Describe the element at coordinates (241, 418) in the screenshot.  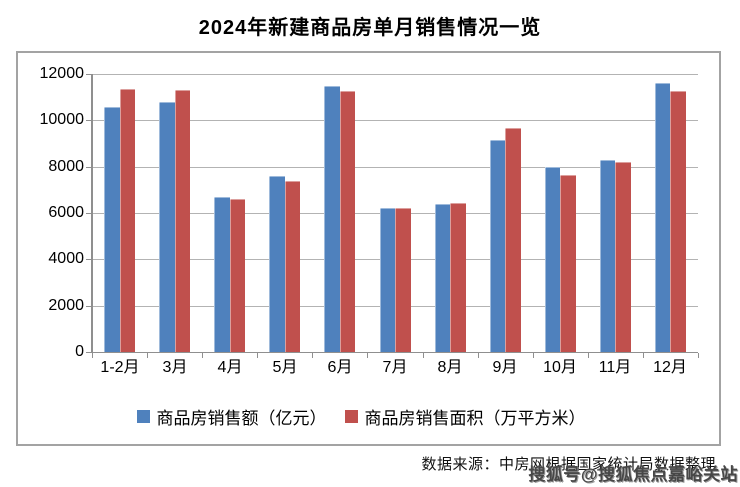
I see `legend-label: 商品房销售额（亿元）` at that location.